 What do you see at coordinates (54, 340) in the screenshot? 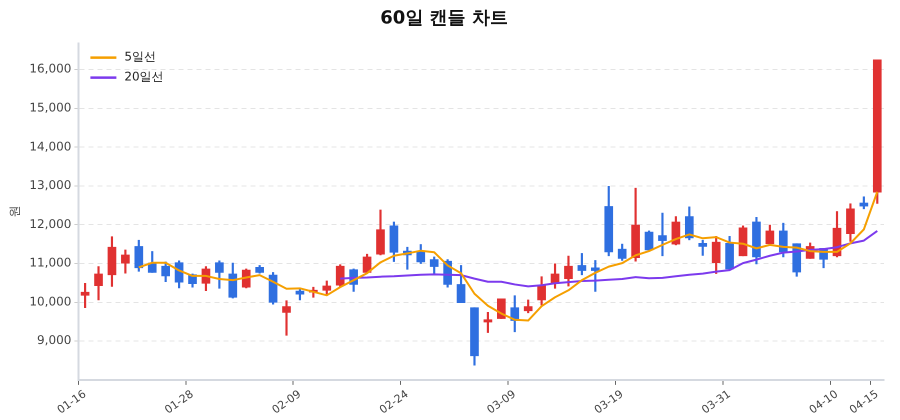
I see `y-tick-label: 9,000` at bounding box center [54, 340].